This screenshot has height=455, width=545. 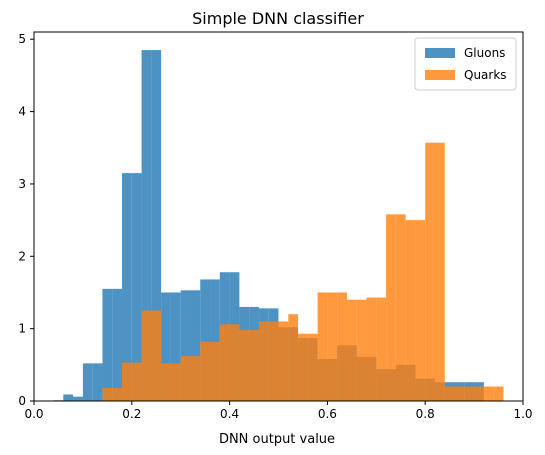 I want to click on legend-label-quarks: Quarks, so click(x=485, y=75).